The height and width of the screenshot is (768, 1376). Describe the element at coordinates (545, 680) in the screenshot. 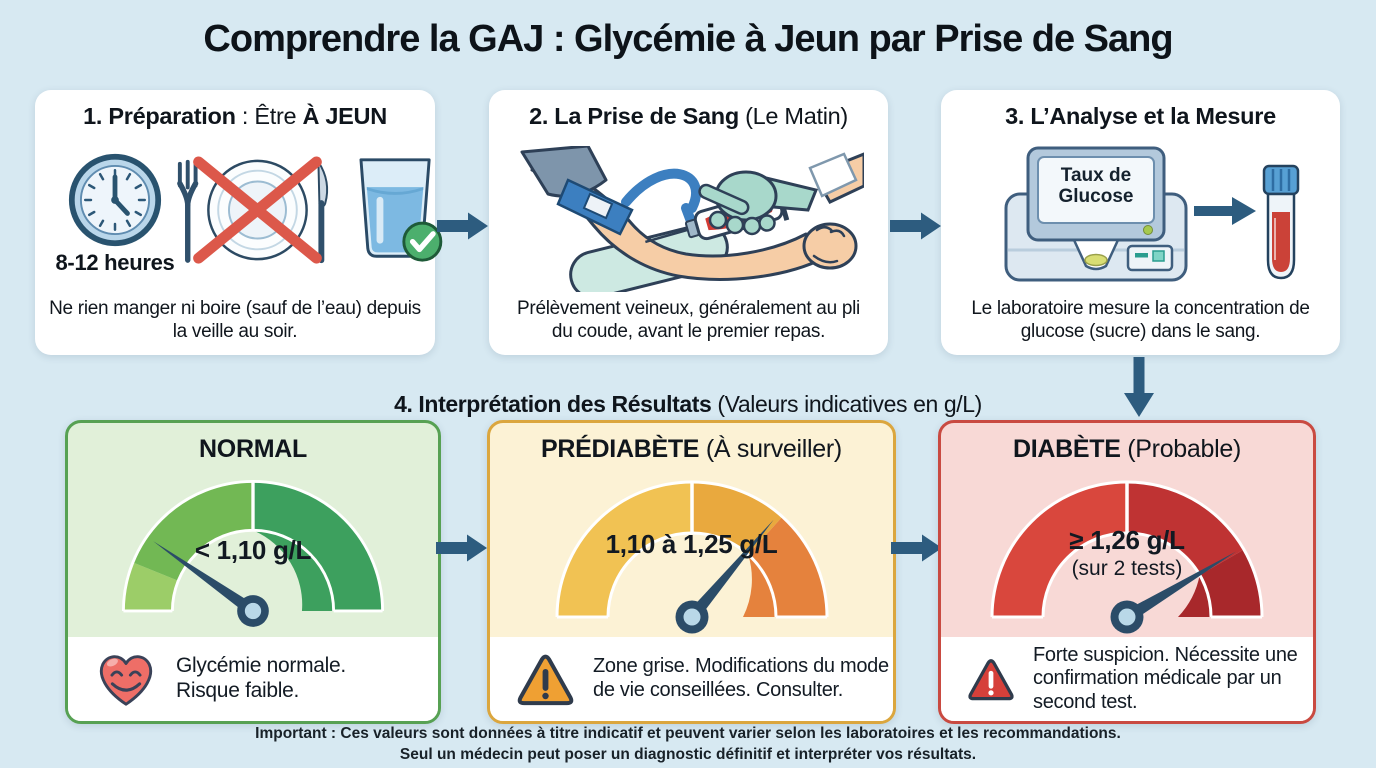

I see `warning-triangle-icon` at that location.